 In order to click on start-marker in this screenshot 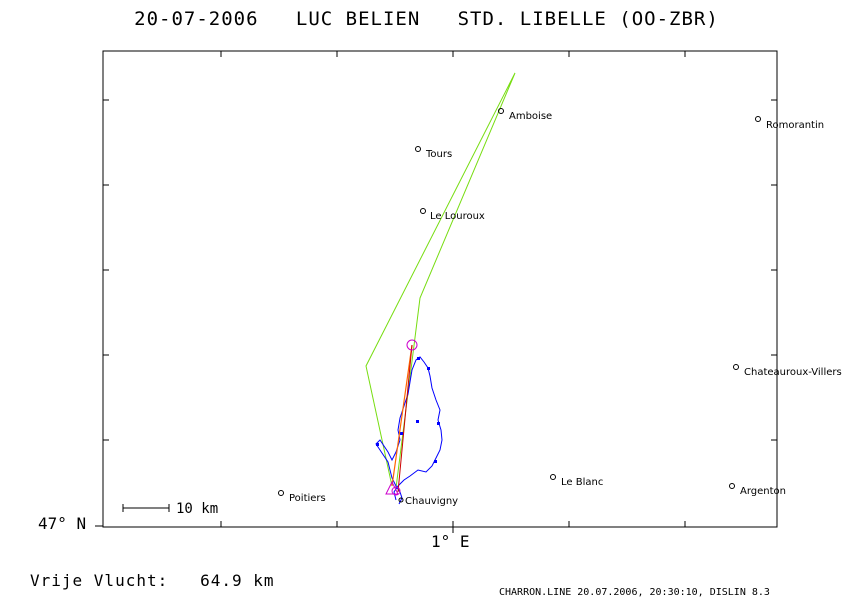, I will do `click(392, 487)`.